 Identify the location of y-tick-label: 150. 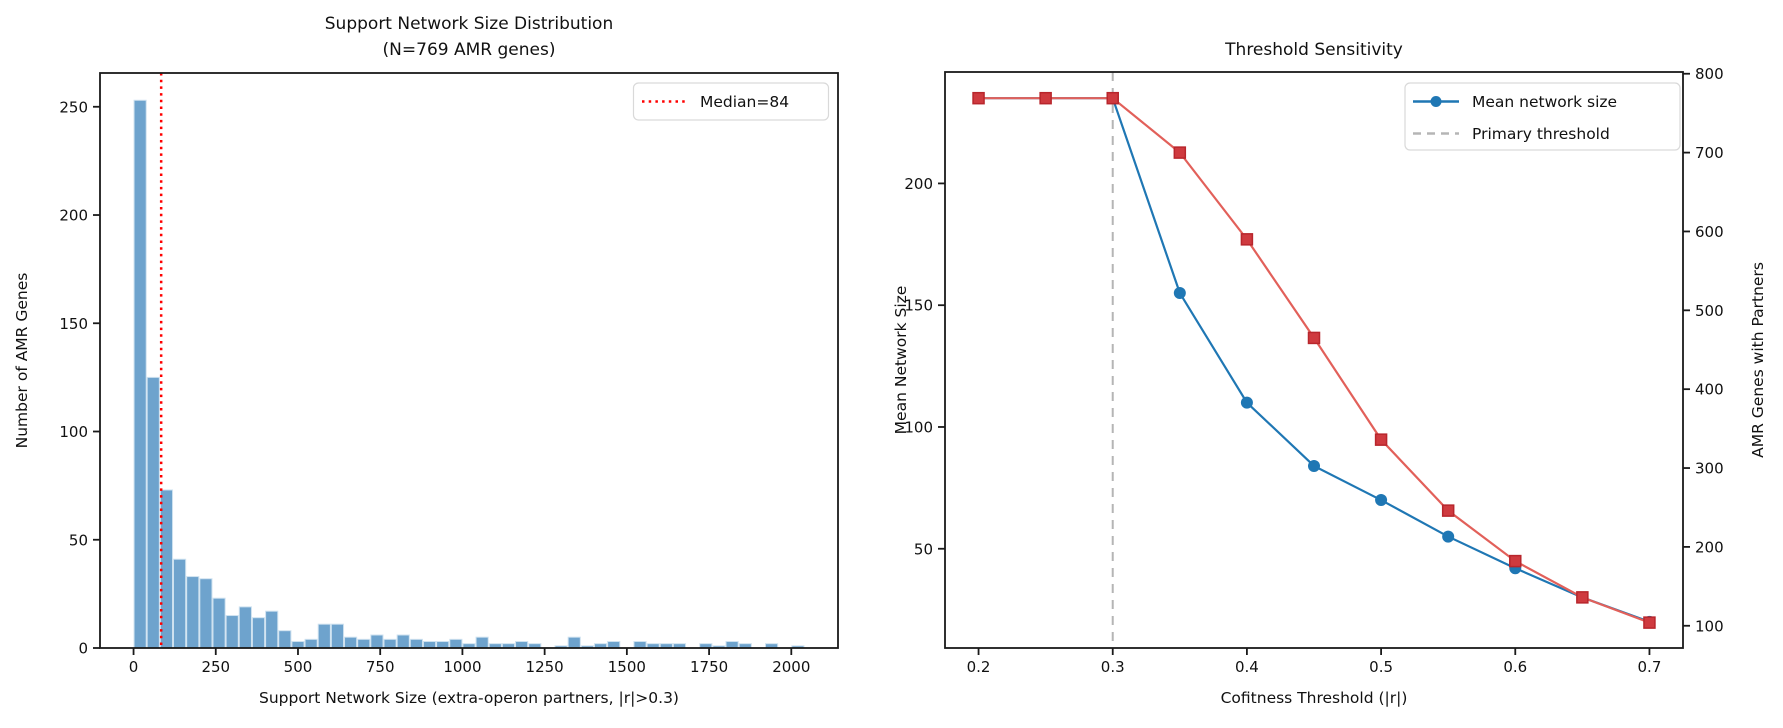
(73, 324).